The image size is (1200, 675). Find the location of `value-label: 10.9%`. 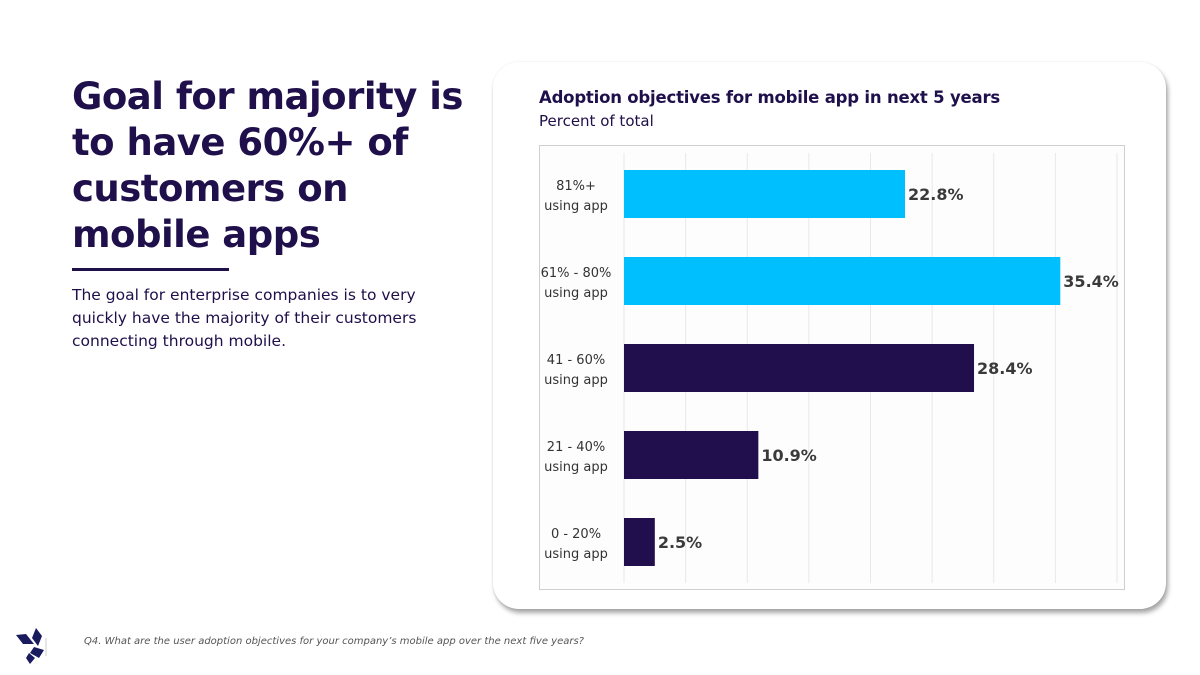

value-label: 10.9% is located at coordinates (789, 455).